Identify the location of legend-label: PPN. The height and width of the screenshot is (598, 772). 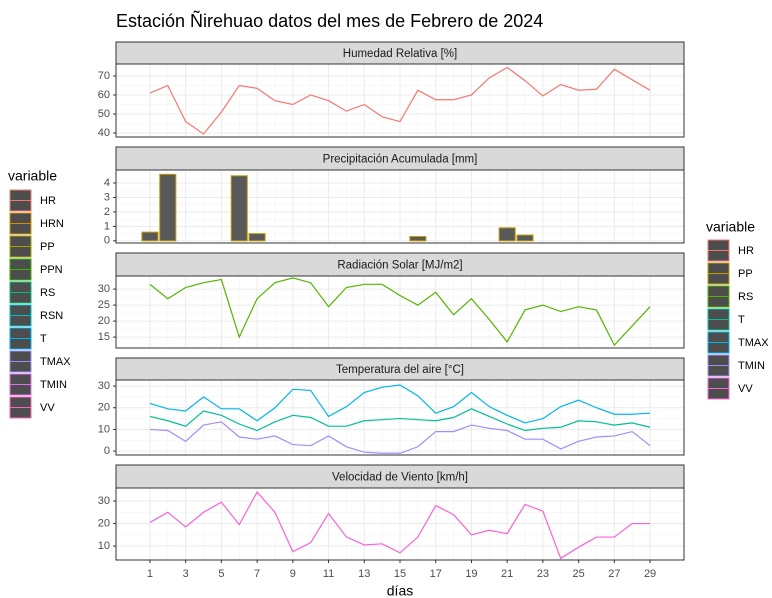
(51, 270).